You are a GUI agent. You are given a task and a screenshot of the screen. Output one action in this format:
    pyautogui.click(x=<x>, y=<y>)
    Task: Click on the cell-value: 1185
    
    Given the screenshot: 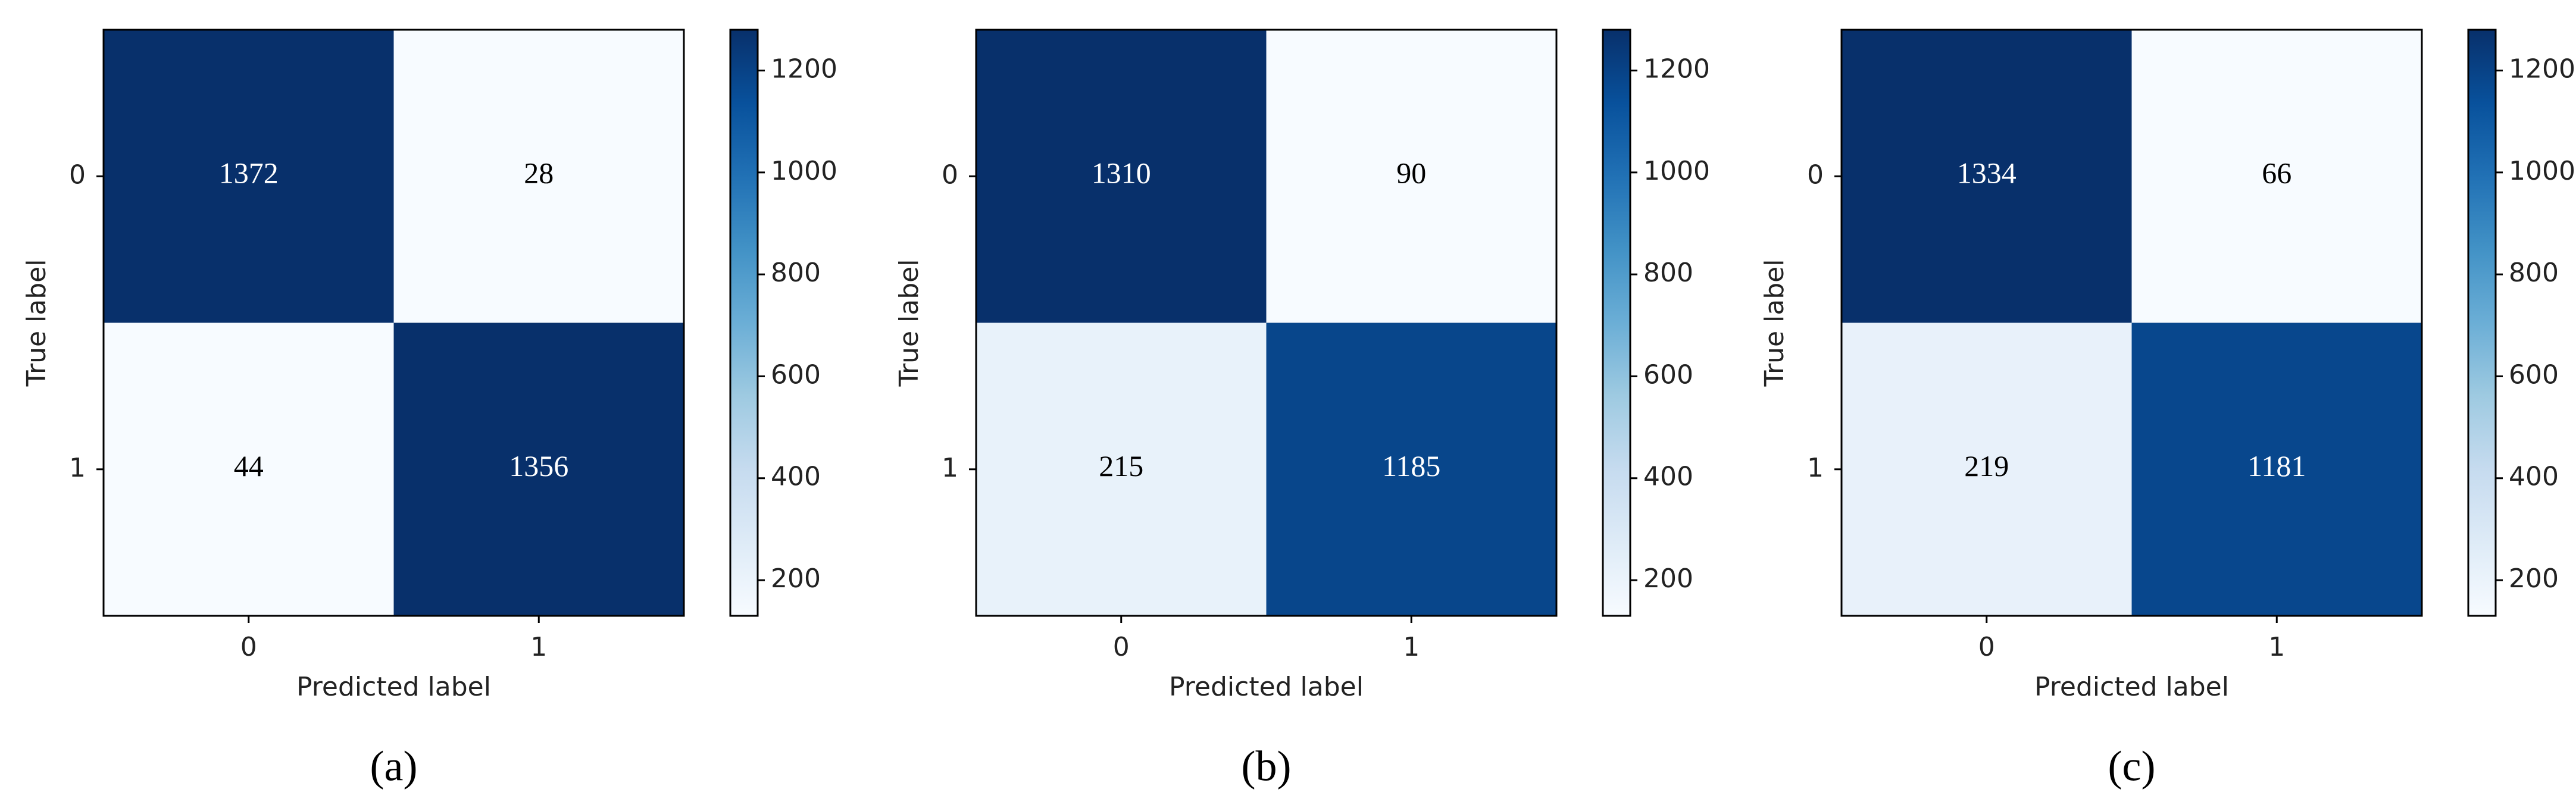 What is the action you would take?
    pyautogui.click(x=1411, y=466)
    